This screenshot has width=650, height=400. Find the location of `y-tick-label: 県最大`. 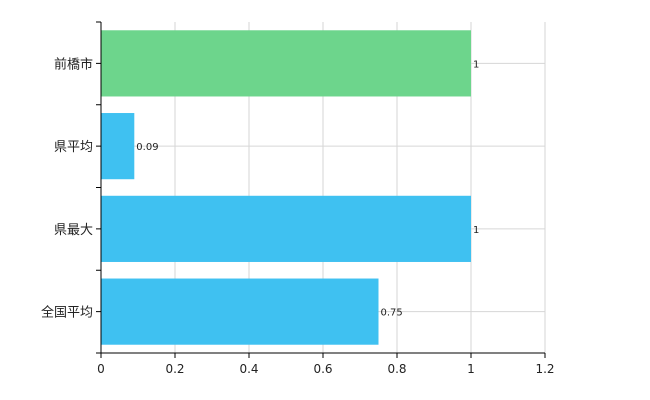

y-tick-label: 県最大 is located at coordinates (73, 230).